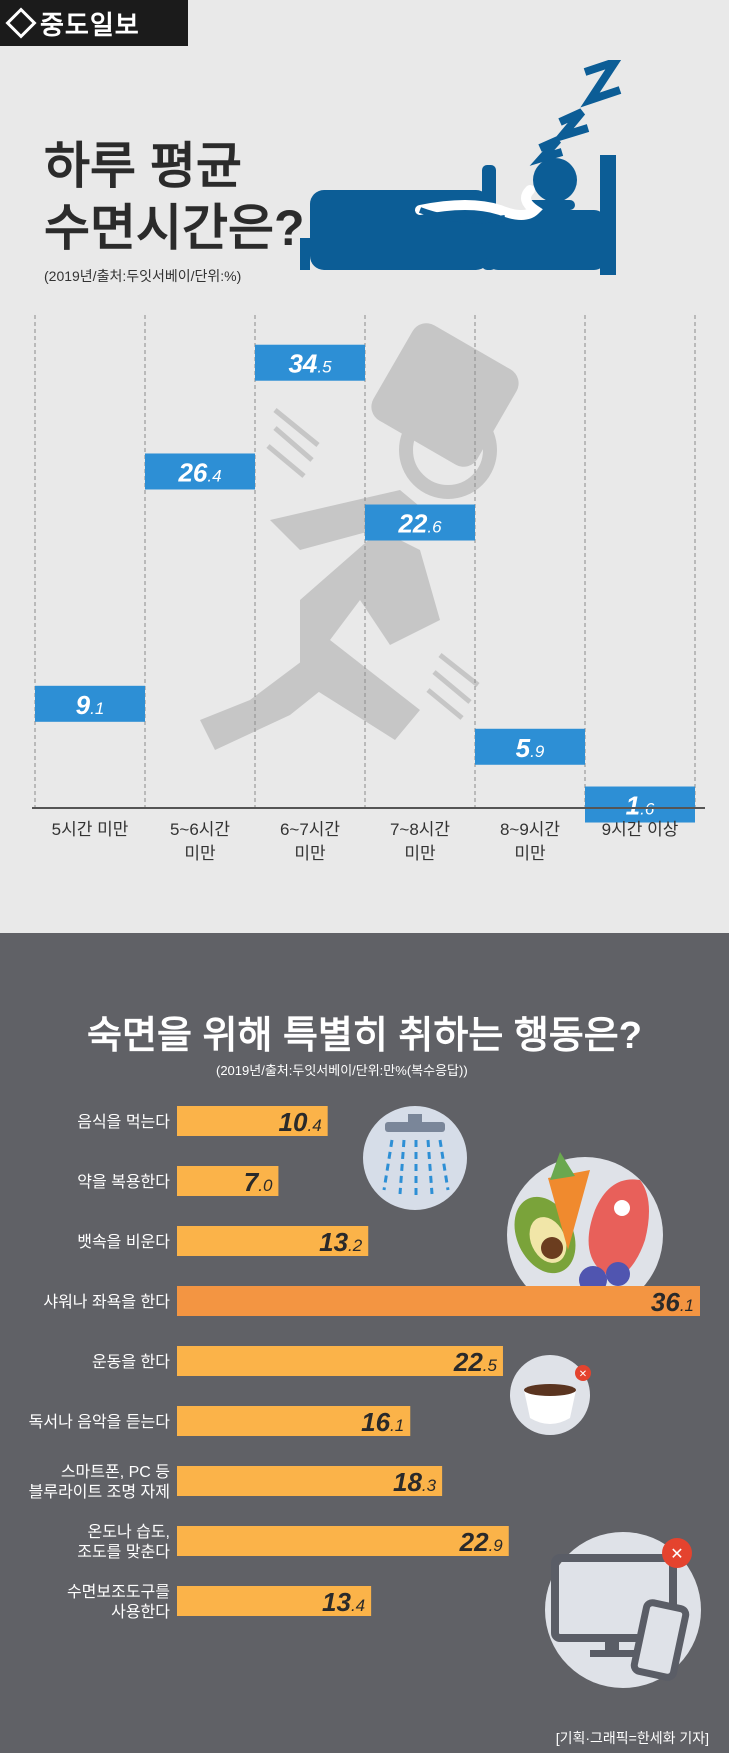  What do you see at coordinates (106, 1302) in the screenshot?
I see `habit-label-3: 샤워나 좌욕을 한다` at bounding box center [106, 1302].